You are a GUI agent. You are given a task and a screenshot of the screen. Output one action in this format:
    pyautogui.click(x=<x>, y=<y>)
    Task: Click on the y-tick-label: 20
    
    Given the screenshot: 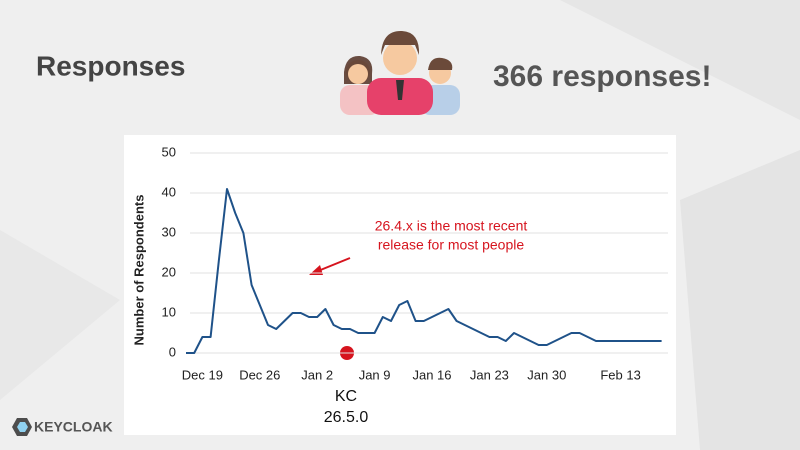 What is the action you would take?
    pyautogui.click(x=169, y=271)
    